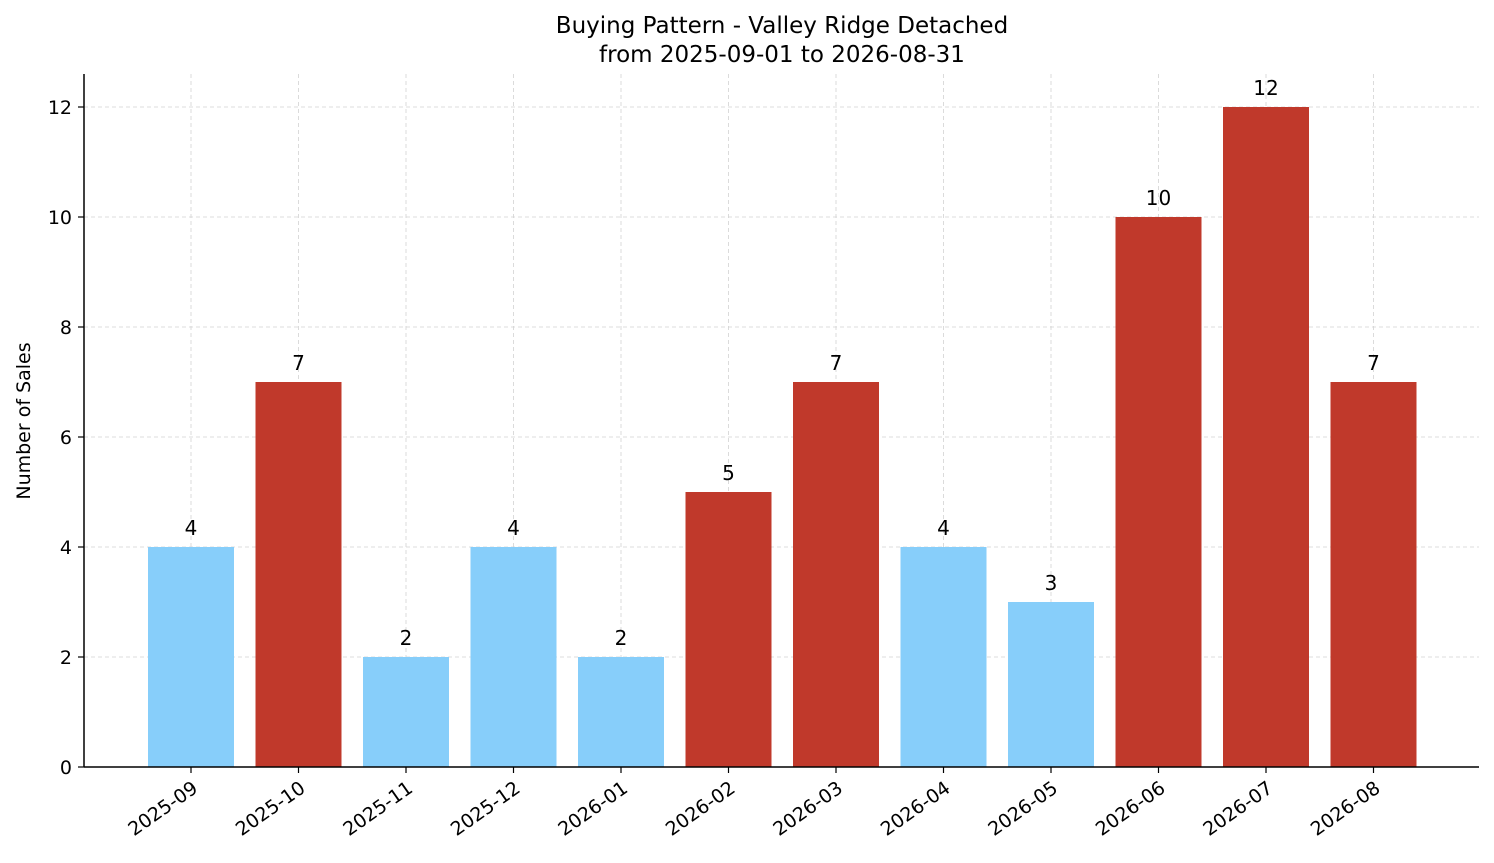  I want to click on y-tick-label: 6, so click(66, 438).